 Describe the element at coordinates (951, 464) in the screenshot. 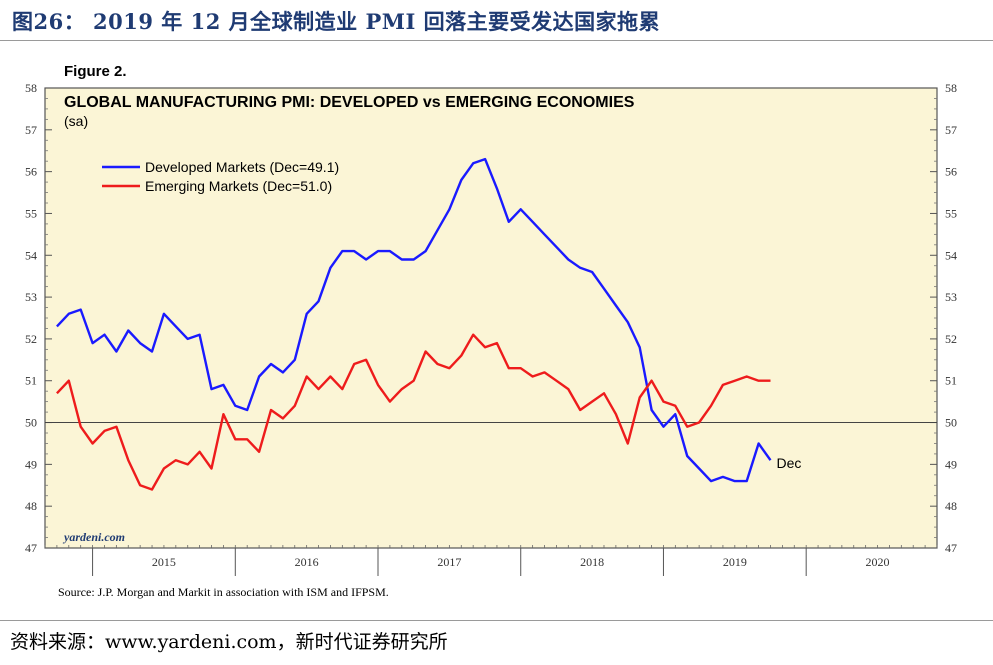

I see `y-tick-label-right: 49` at that location.